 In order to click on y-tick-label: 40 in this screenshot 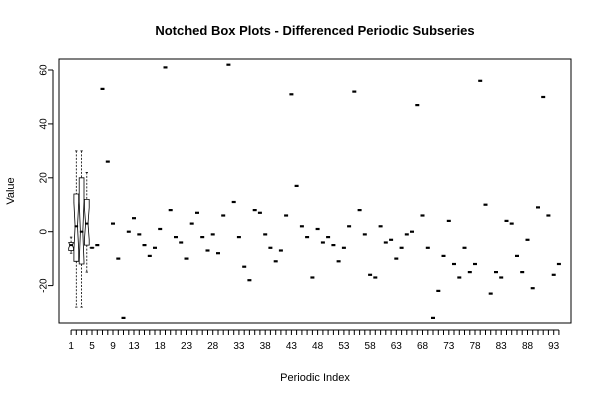, I will do `click(44, 124)`.